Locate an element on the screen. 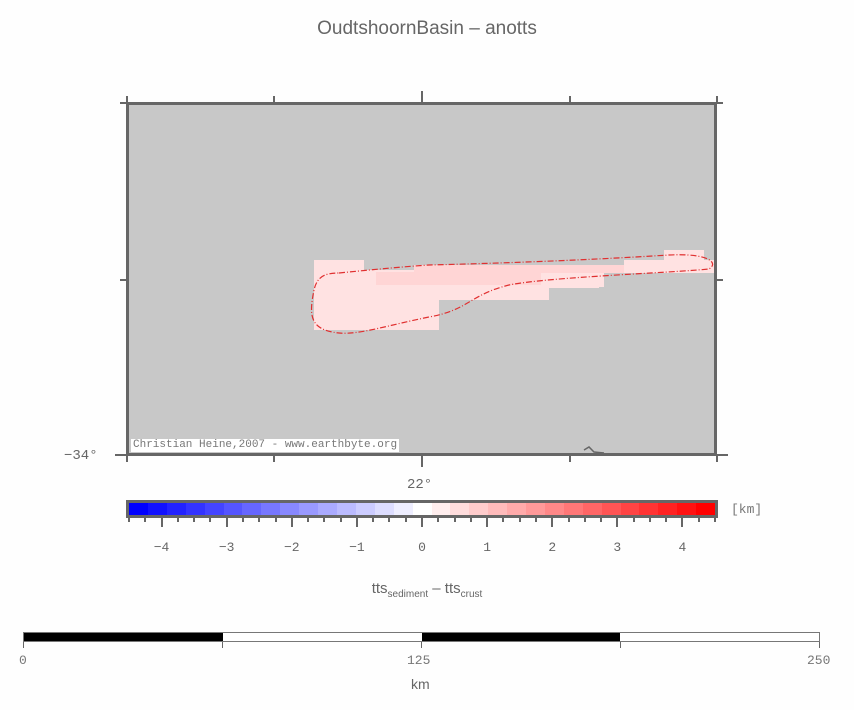 The width and height of the screenshot is (854, 710). colorbar-label: −2 is located at coordinates (291, 547).